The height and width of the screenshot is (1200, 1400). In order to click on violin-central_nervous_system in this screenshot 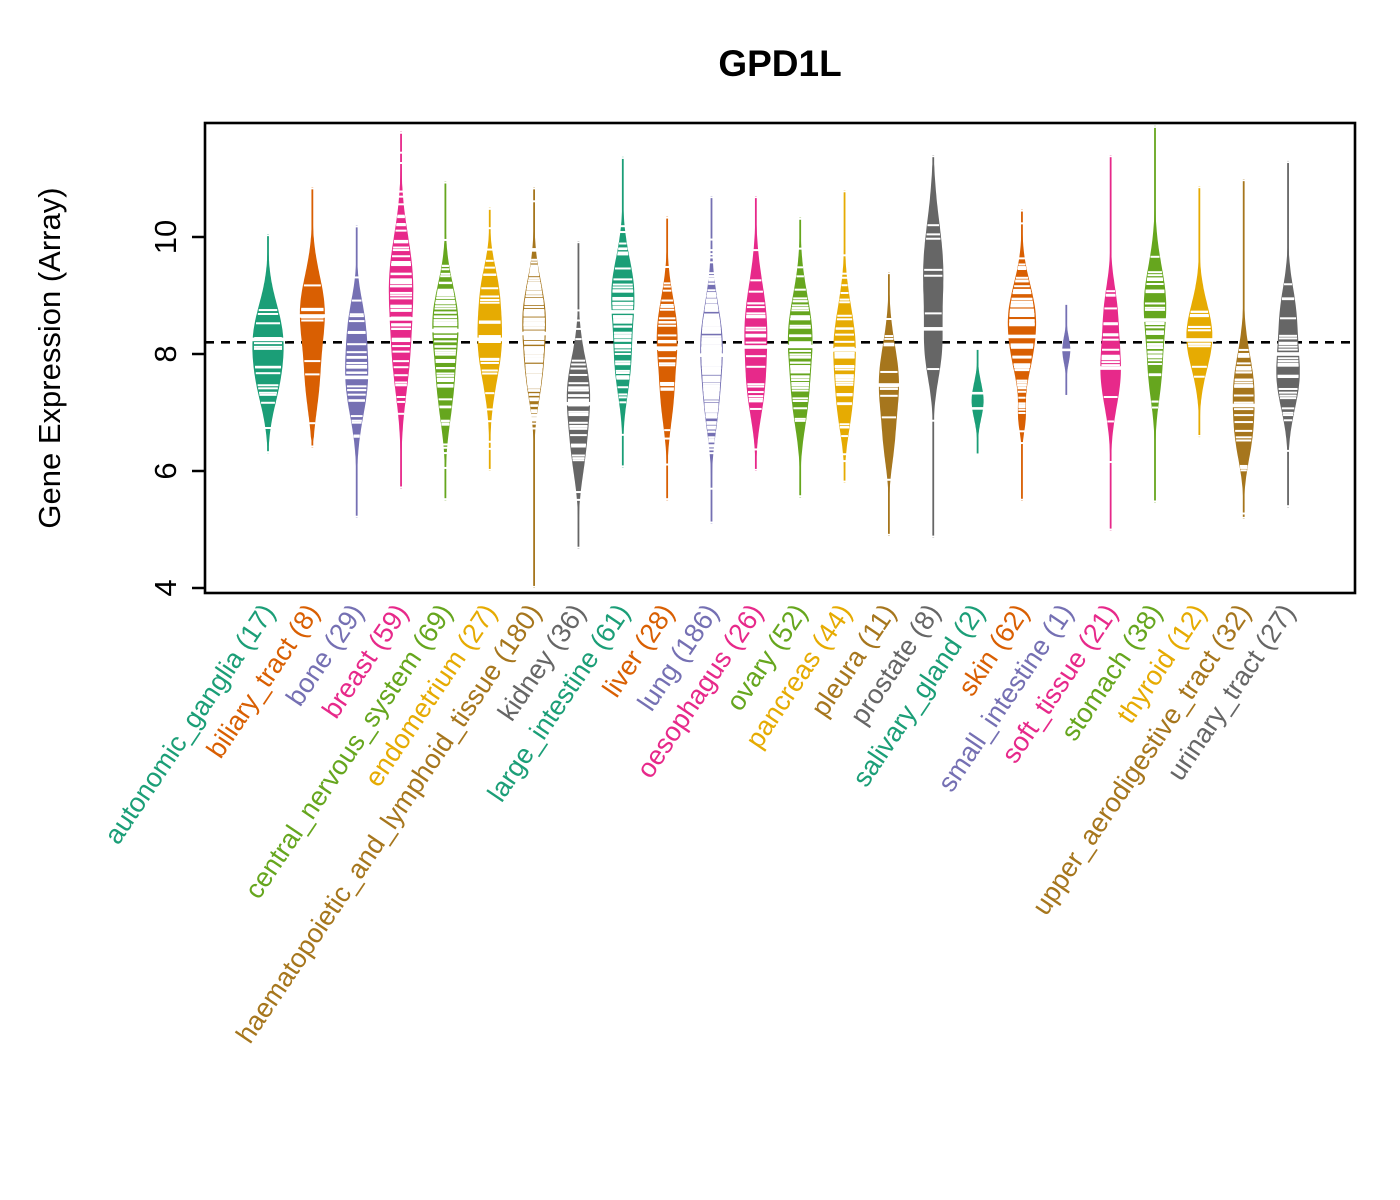, I will do `click(445, 341)`.